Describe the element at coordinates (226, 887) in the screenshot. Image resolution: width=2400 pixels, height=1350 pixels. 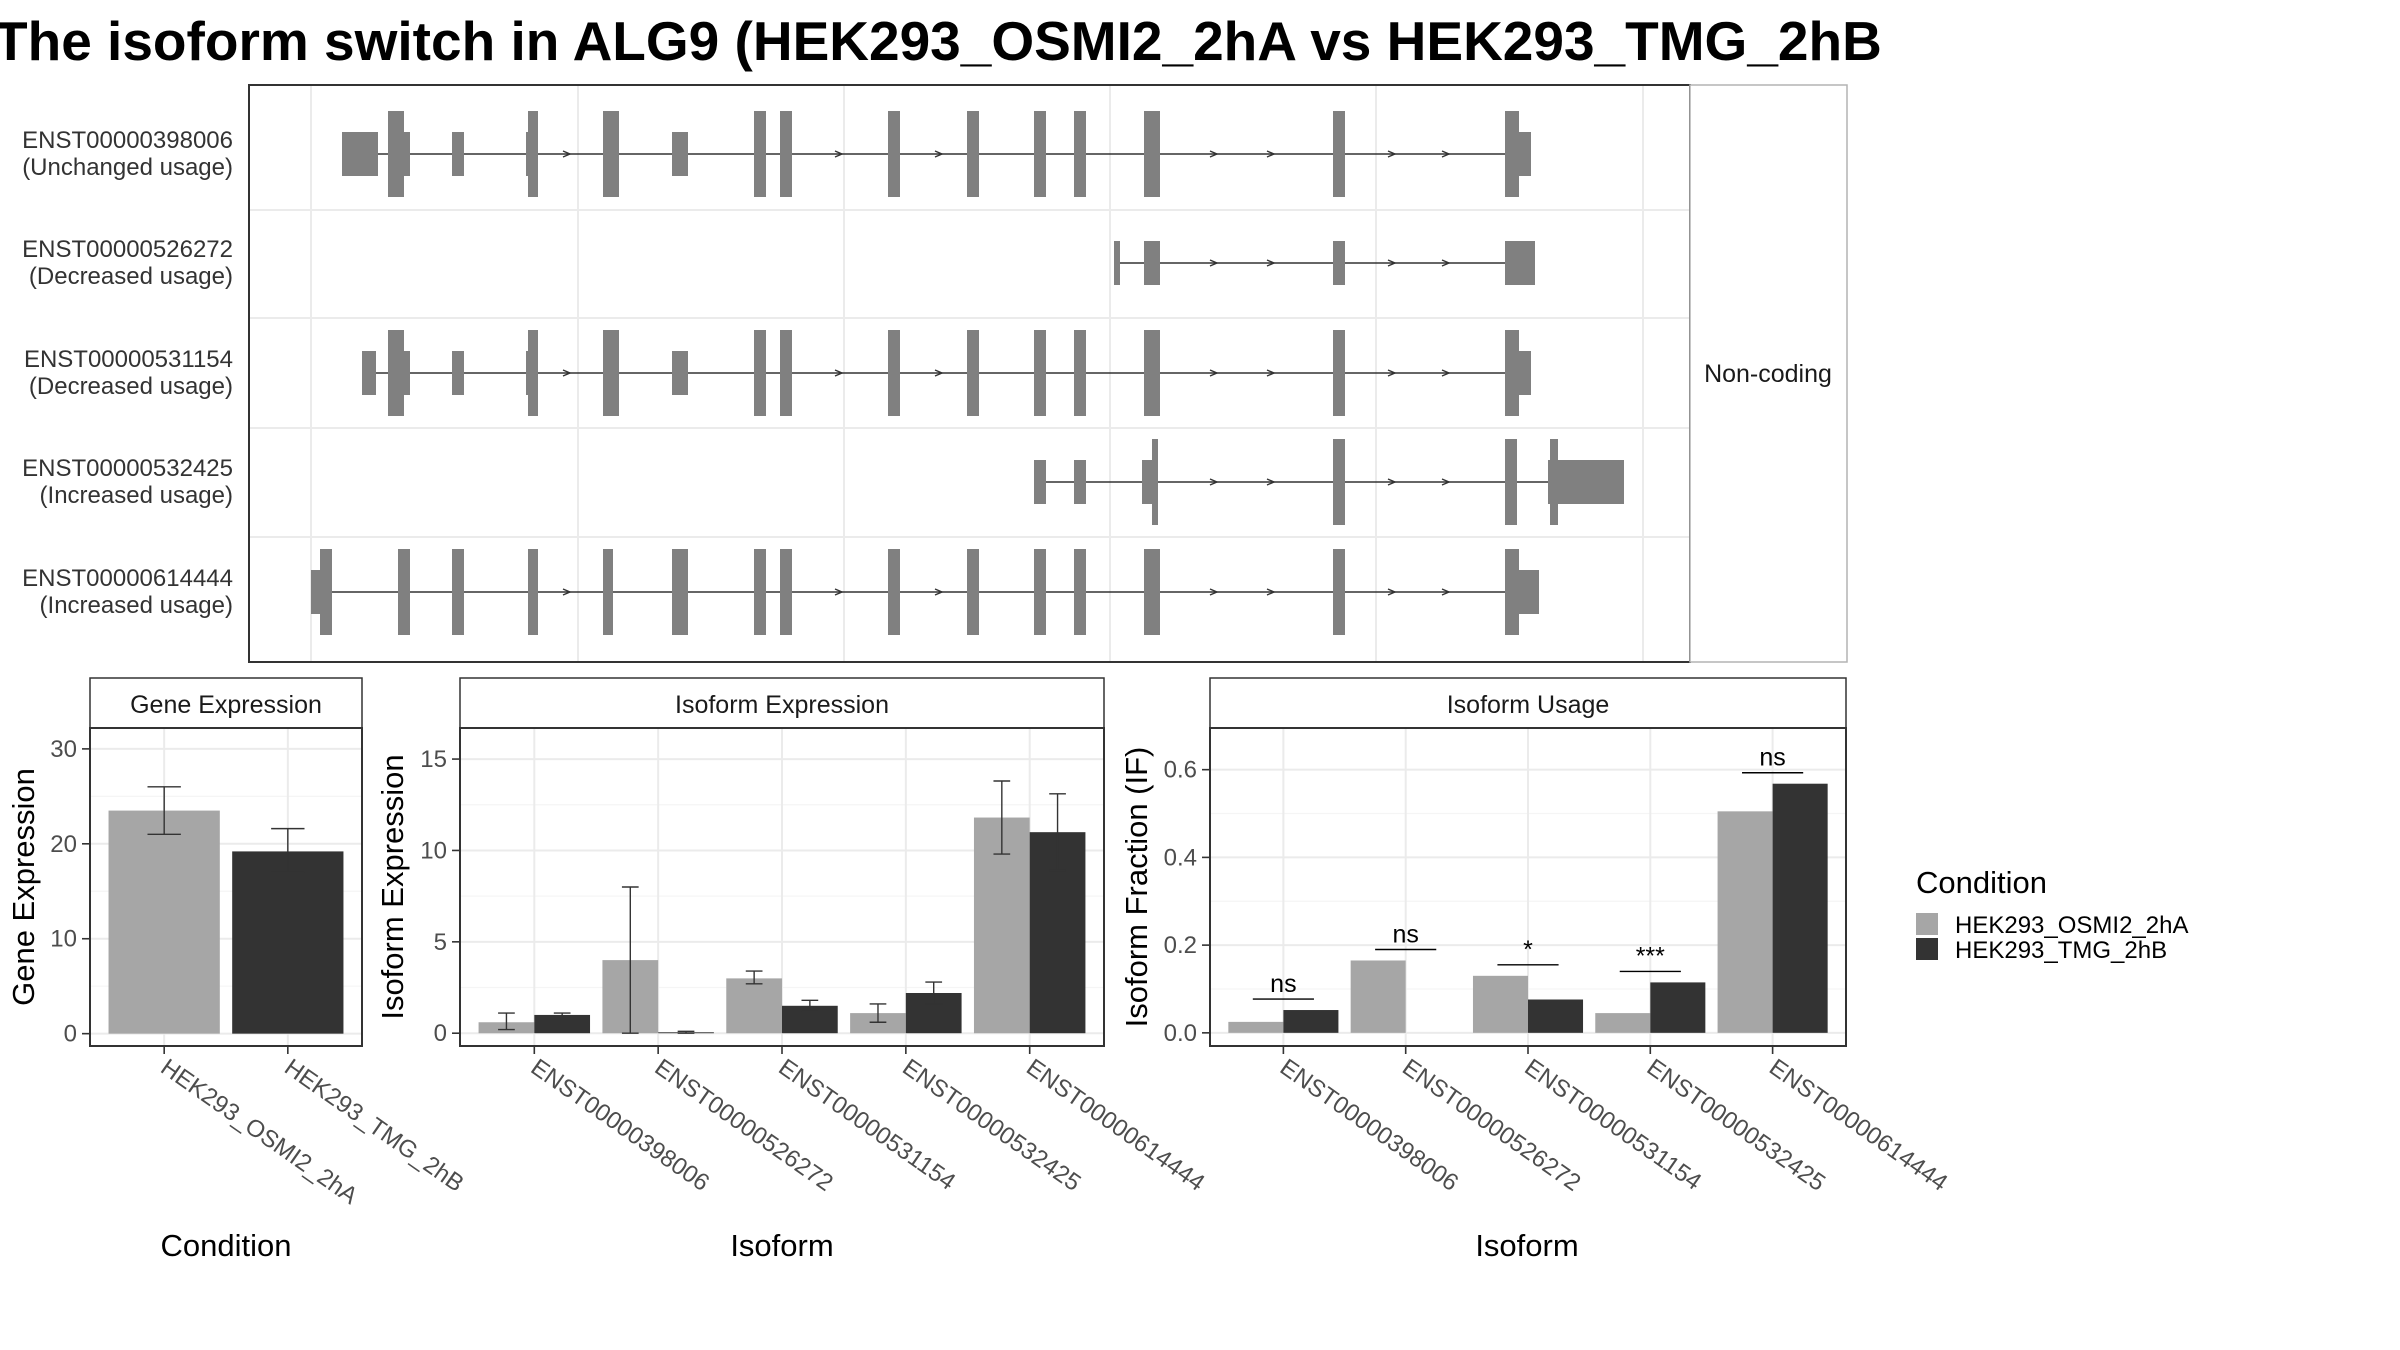
I see `panel-border` at that location.